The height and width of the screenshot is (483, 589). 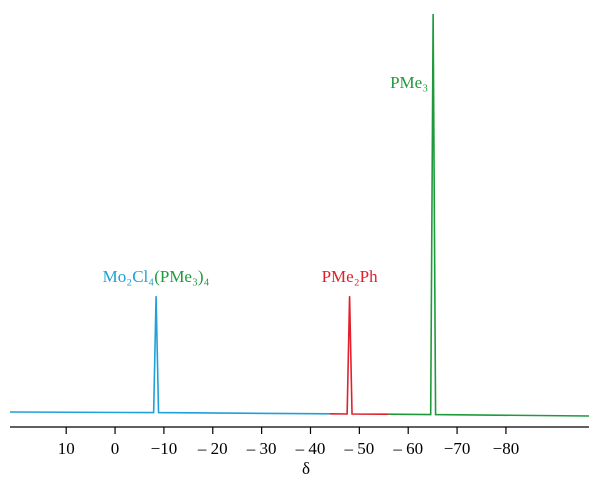 What do you see at coordinates (261, 448) in the screenshot?
I see `x-tick-label: – 30` at bounding box center [261, 448].